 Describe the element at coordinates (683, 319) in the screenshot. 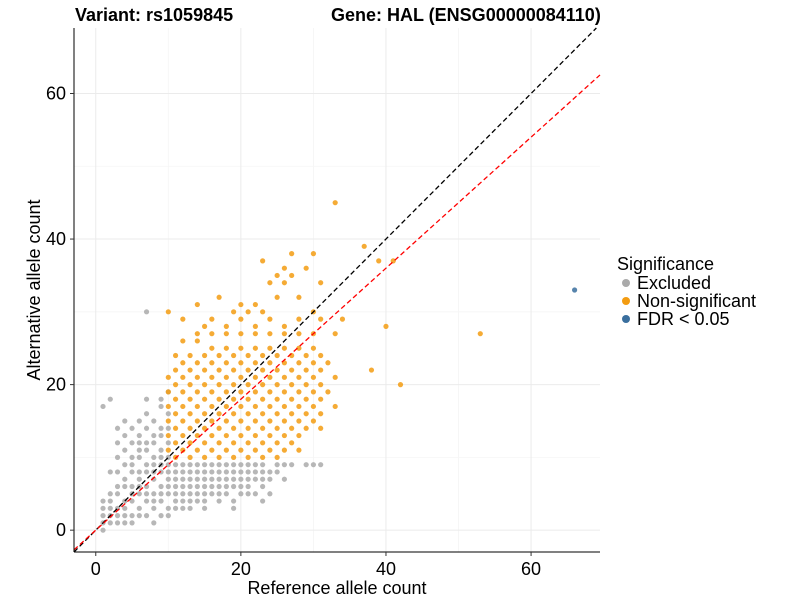

I see `legend-label-fdr: FDR < 0.05` at that location.